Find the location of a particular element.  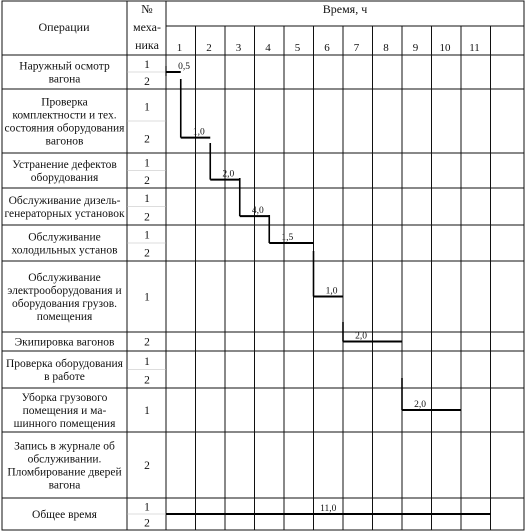

operation-name-line: помещения is located at coordinates (65, 317).